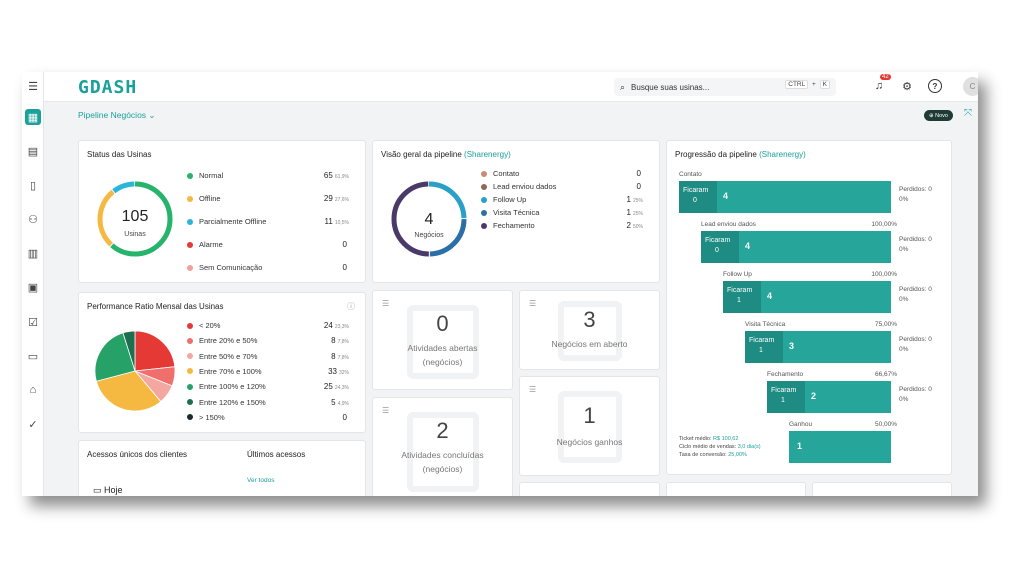 The image size is (1024, 576). I want to click on ficaram-label: Ficaram, so click(762, 340).